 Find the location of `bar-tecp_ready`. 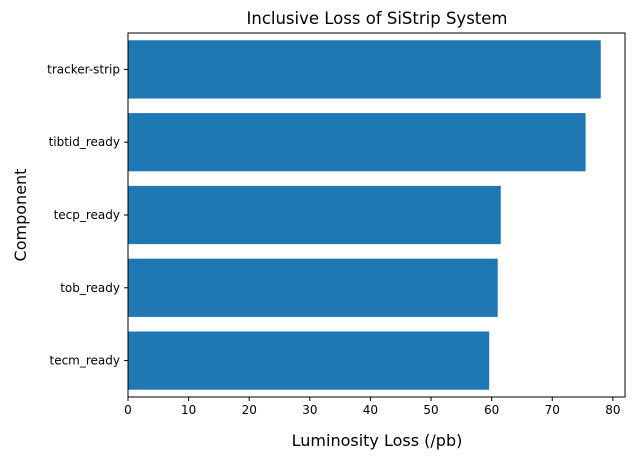

bar-tecp_ready is located at coordinates (314, 215).